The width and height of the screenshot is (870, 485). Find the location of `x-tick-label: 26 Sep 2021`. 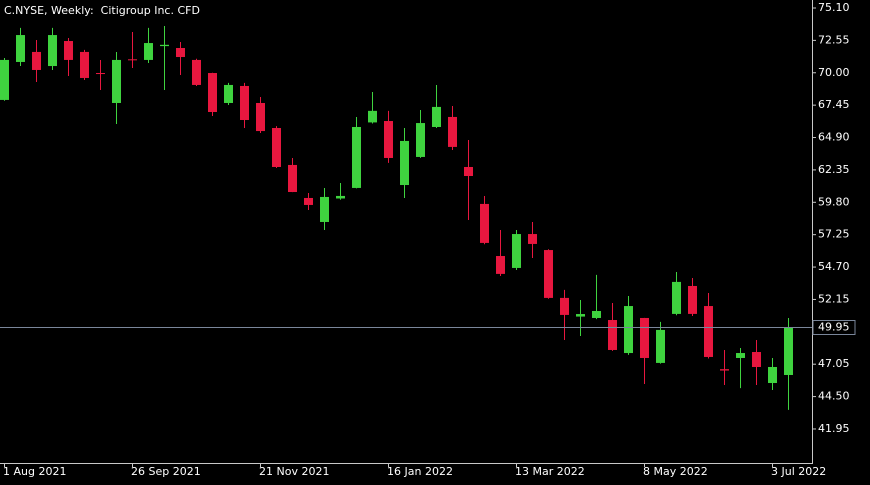

x-tick-label: 26 Sep 2021 is located at coordinates (166, 471).